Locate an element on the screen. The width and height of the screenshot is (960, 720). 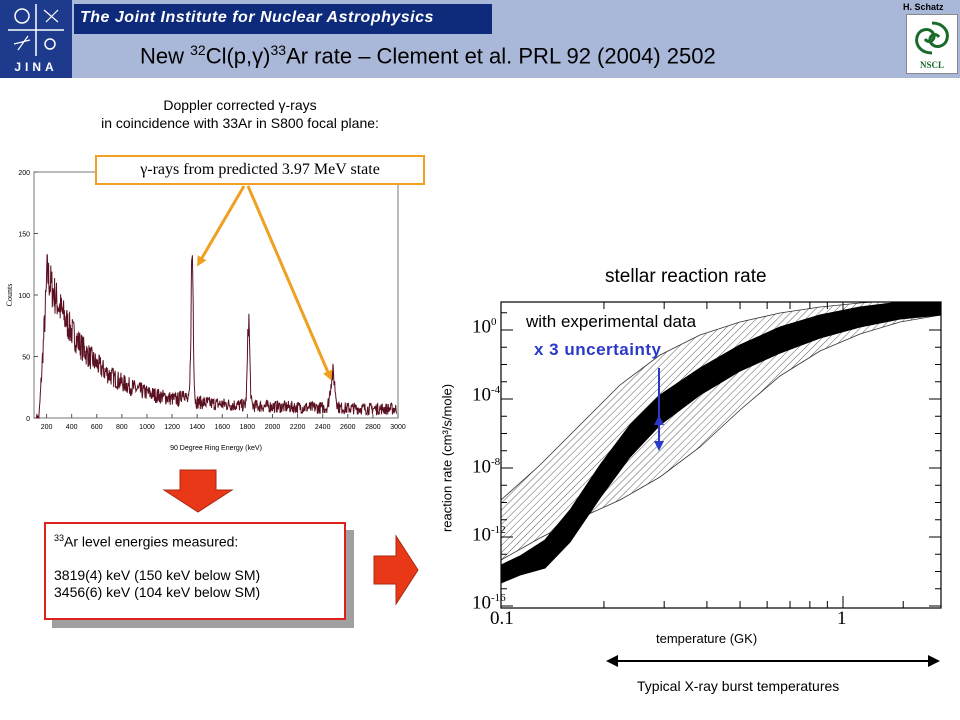
level-energy-1: 3819(4) keV (150 keV below SM) is located at coordinates (157, 574).